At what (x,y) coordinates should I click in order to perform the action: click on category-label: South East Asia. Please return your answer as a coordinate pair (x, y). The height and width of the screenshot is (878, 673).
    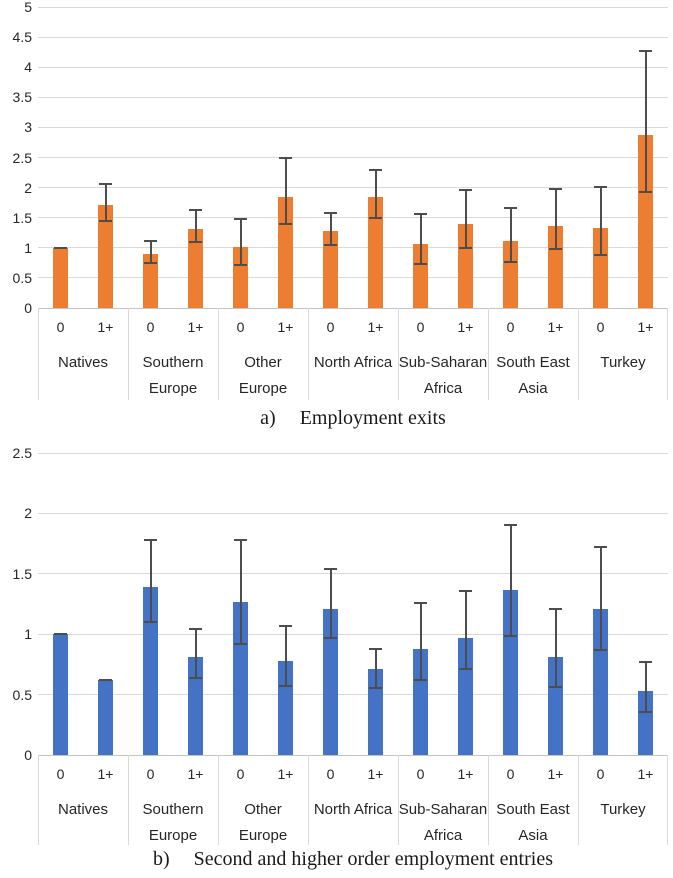
    Looking at the image, I should click on (533, 376).